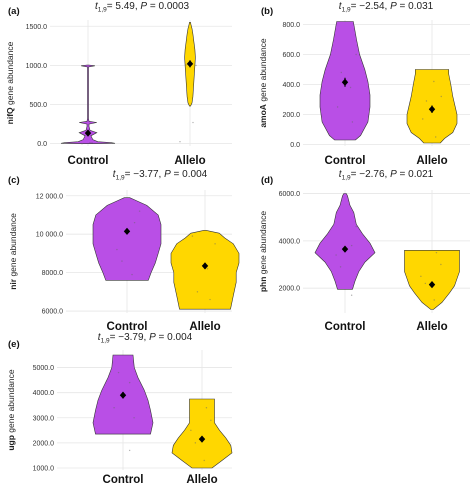 The width and height of the screenshot is (474, 488). What do you see at coordinates (291, 85) in the screenshot?
I see `y-tick-label: 400.0` at bounding box center [291, 85].